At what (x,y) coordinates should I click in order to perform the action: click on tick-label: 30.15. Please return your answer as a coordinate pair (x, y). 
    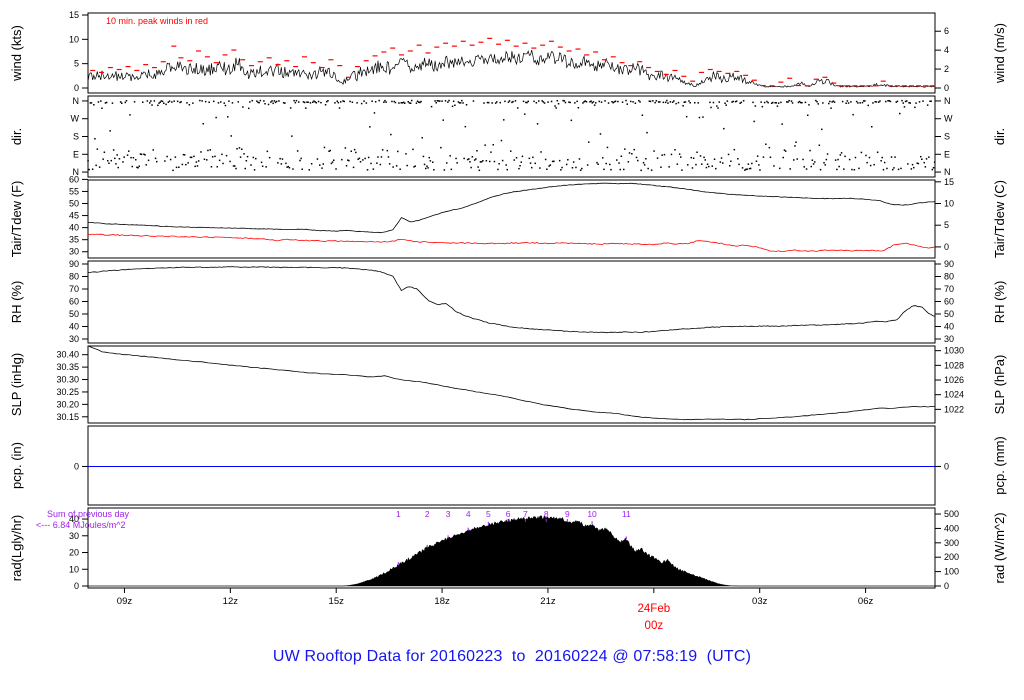
    Looking at the image, I should click on (67, 417).